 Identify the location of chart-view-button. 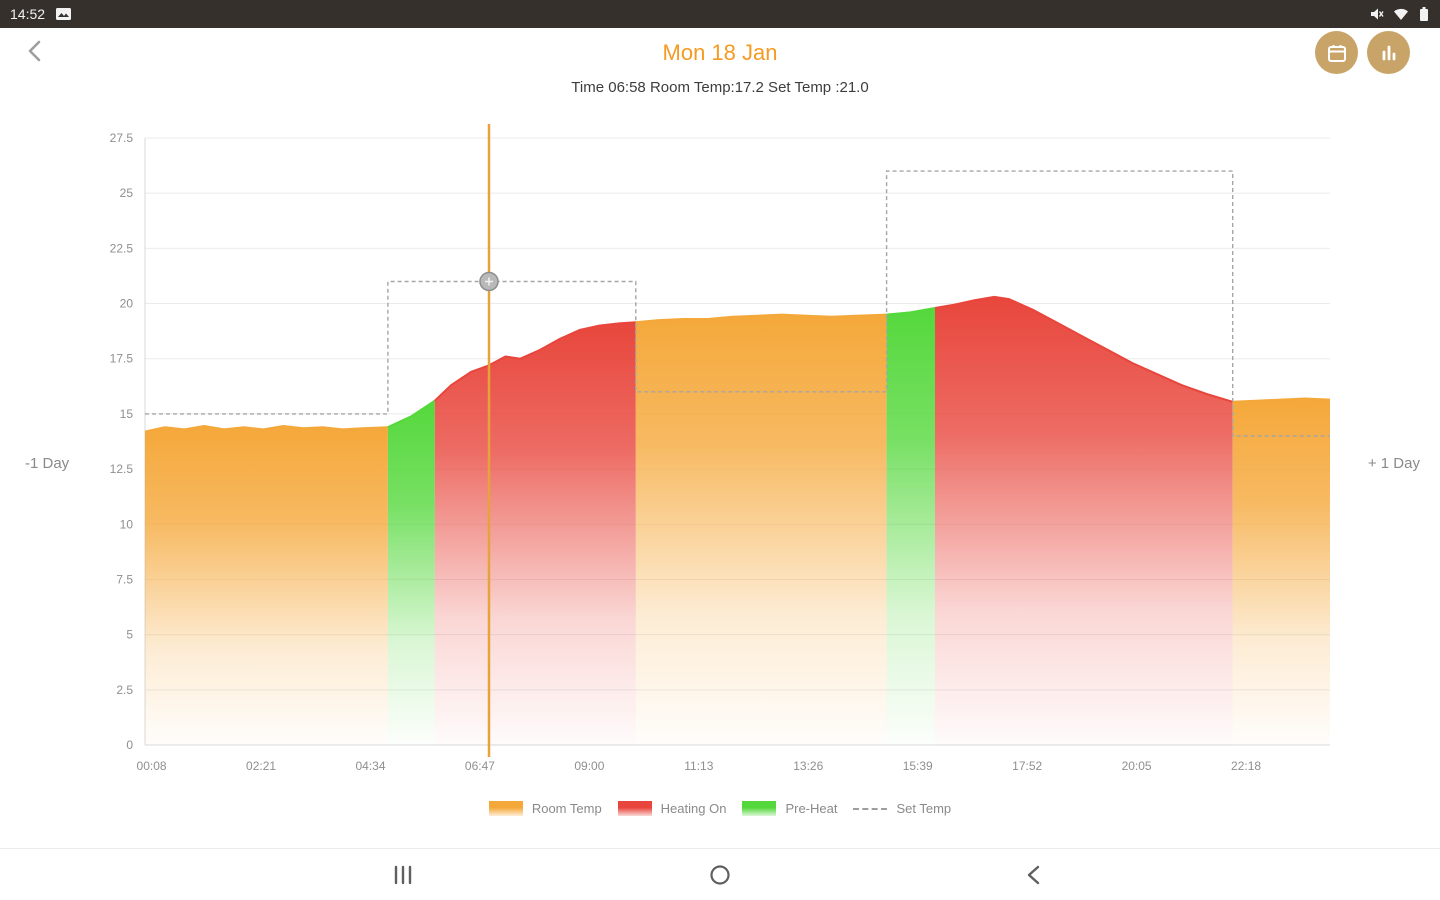
(1388, 52).